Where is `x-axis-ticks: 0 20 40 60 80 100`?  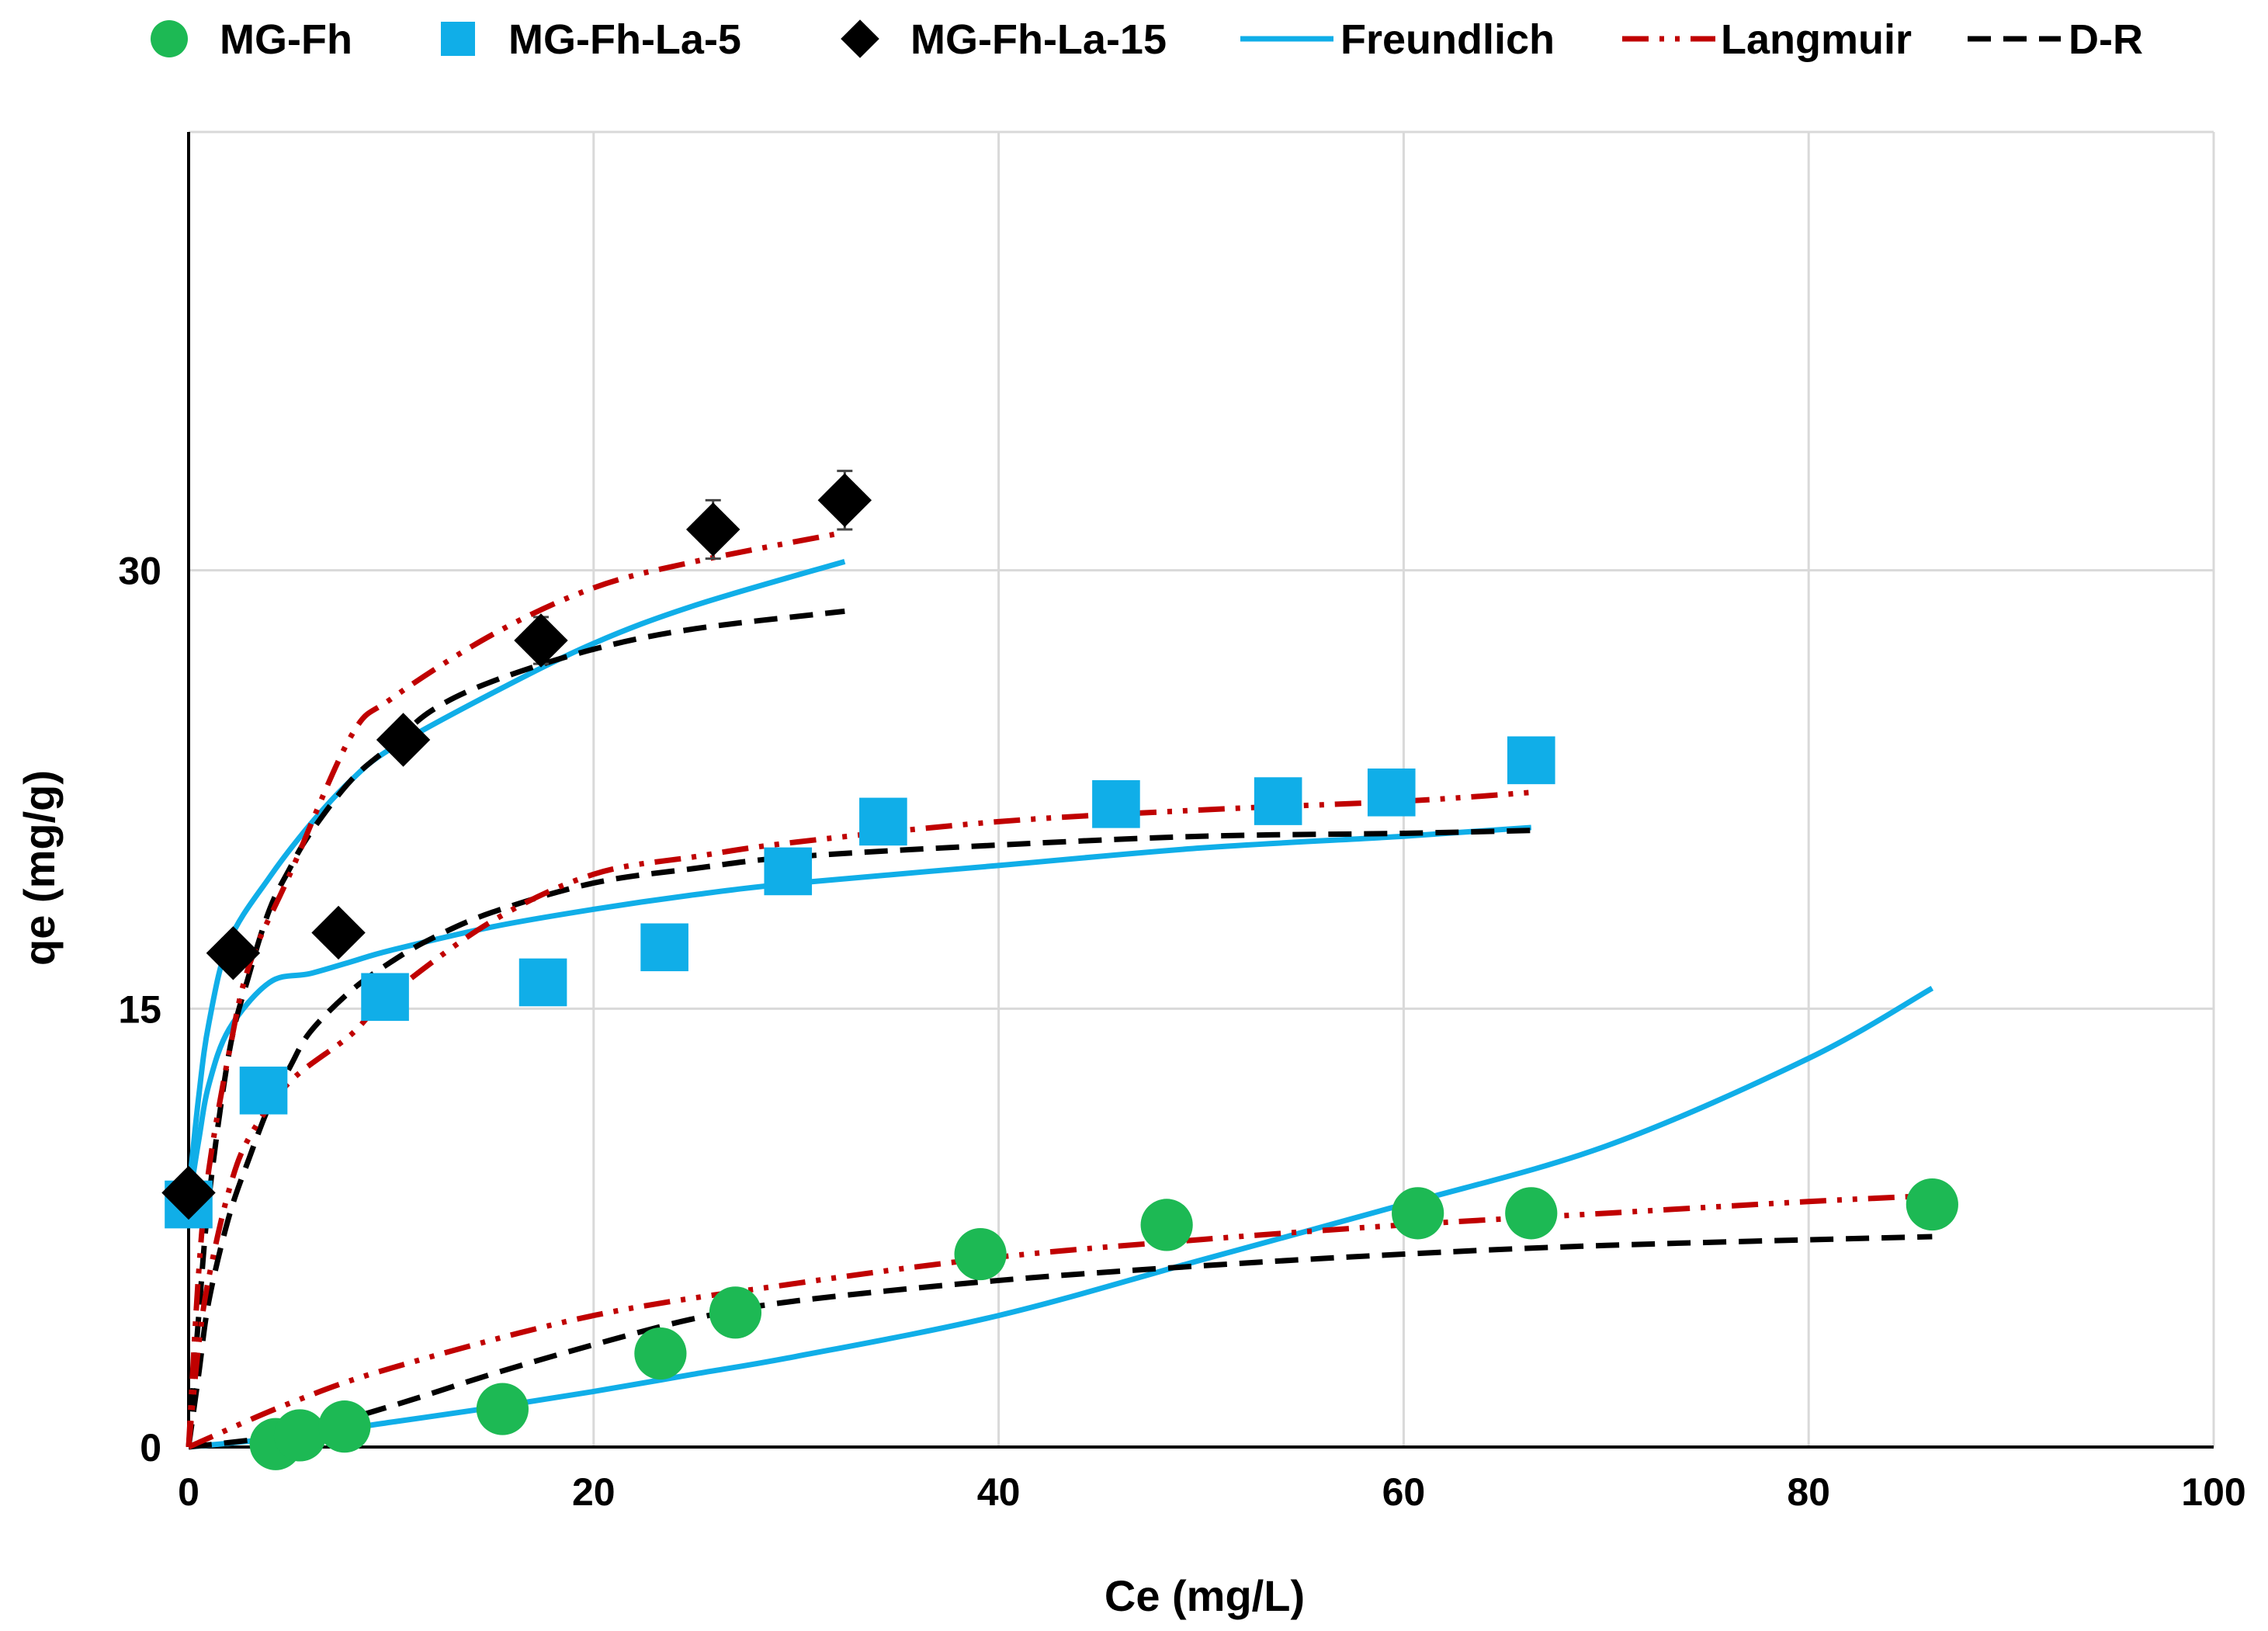
x-axis-ticks: 0 20 40 60 80 100 is located at coordinates (1212, 1492).